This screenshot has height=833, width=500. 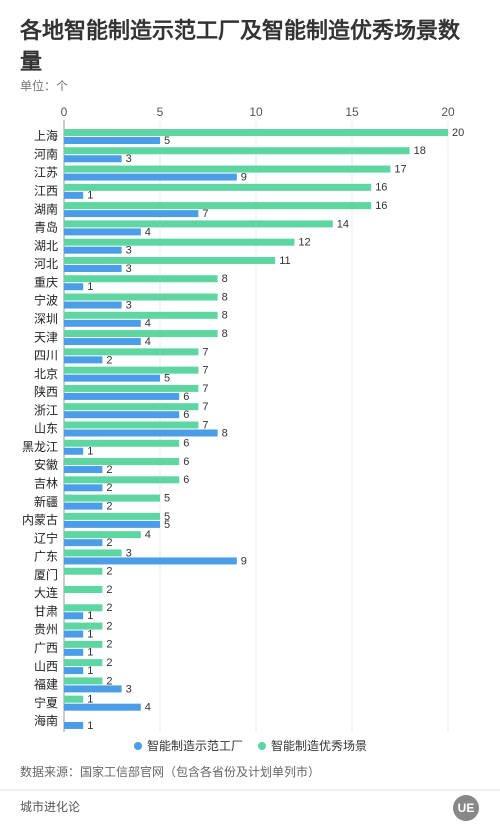 What do you see at coordinates (46, 191) in the screenshot?
I see `category-label: 江西` at bounding box center [46, 191].